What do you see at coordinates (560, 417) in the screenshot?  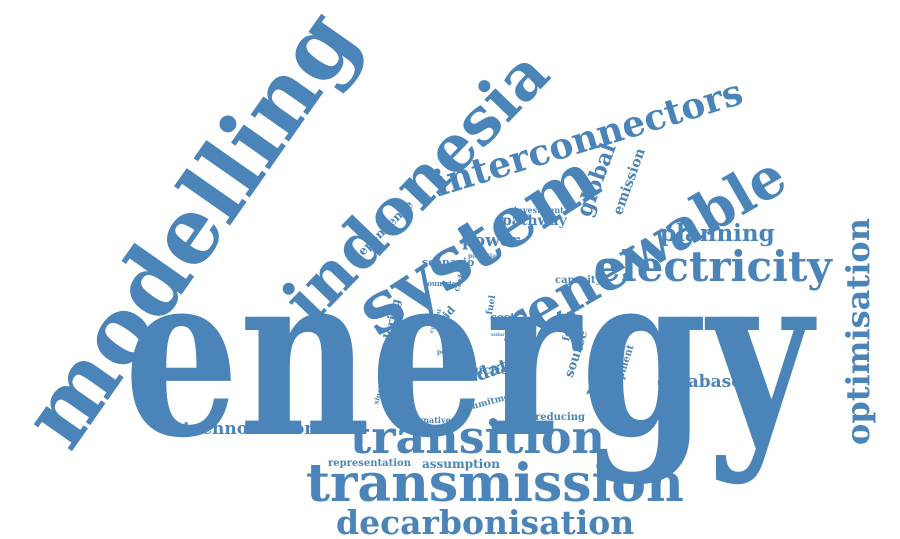 I see `word-reducing: reducing` at bounding box center [560, 417].